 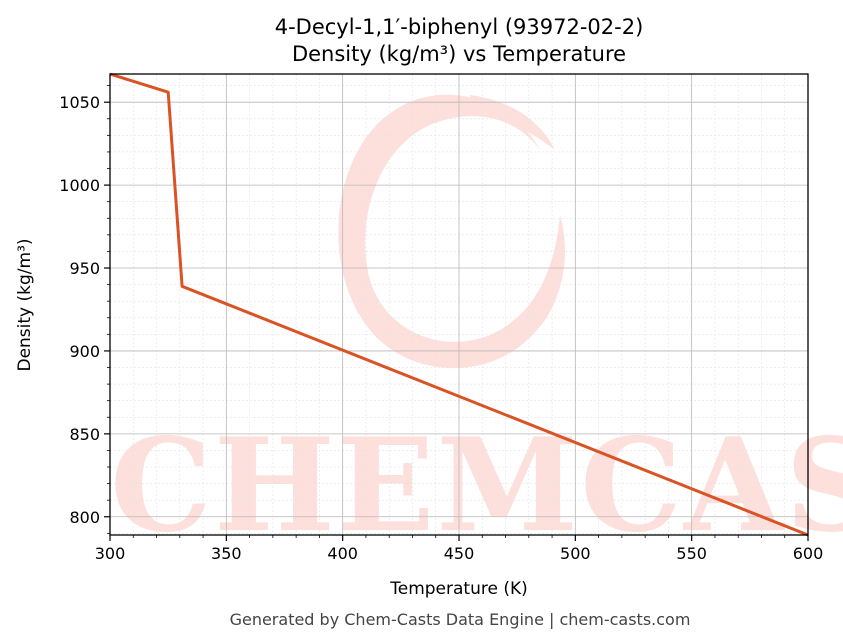 I want to click on x-tick-label: 500, so click(x=575, y=553).